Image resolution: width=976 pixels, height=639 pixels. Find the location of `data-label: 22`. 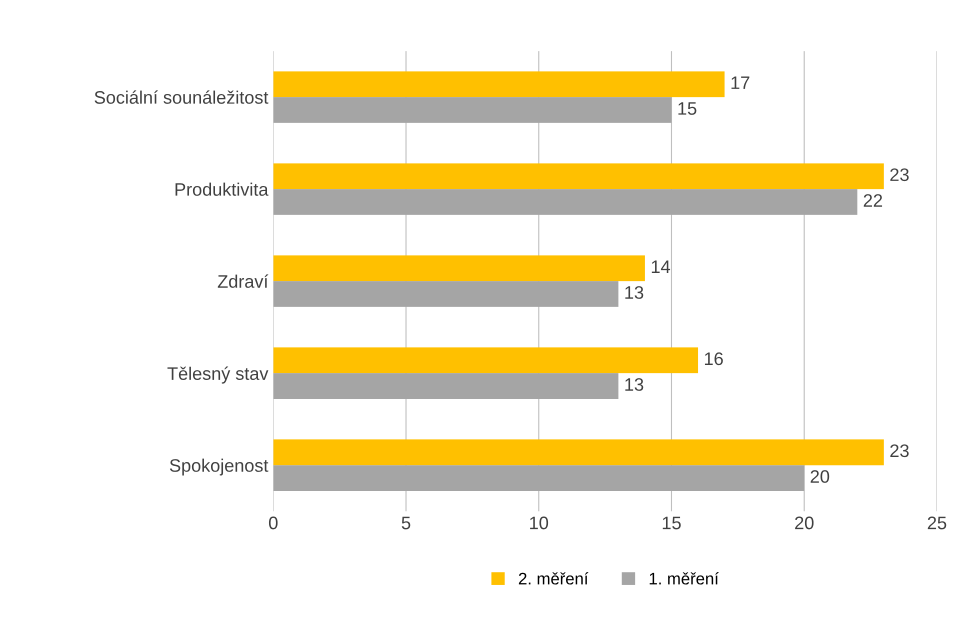

data-label: 22 is located at coordinates (873, 200).